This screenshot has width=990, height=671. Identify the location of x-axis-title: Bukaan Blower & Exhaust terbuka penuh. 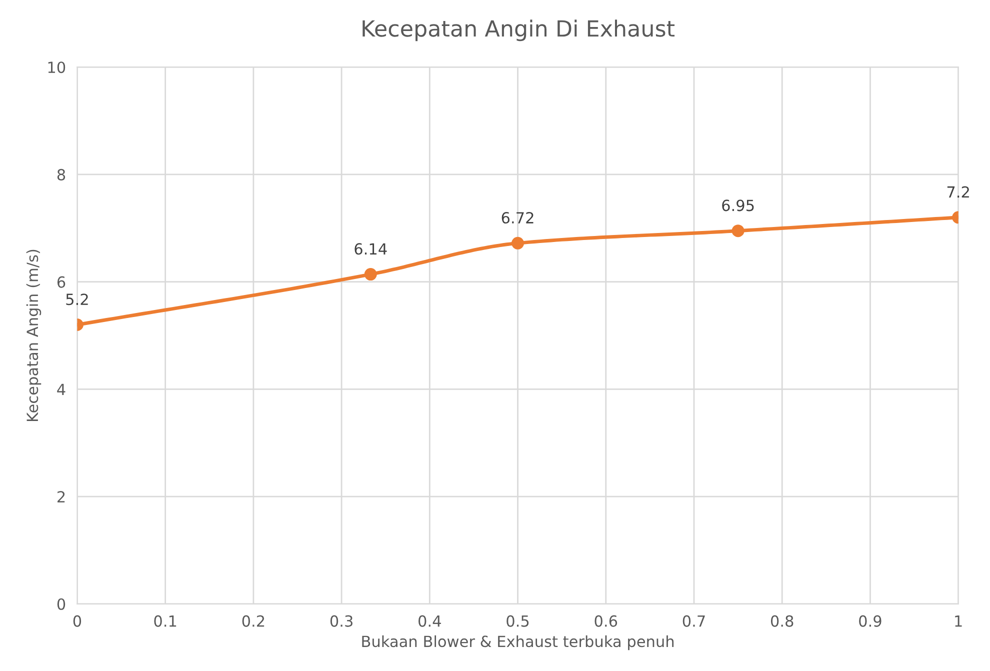
(518, 642).